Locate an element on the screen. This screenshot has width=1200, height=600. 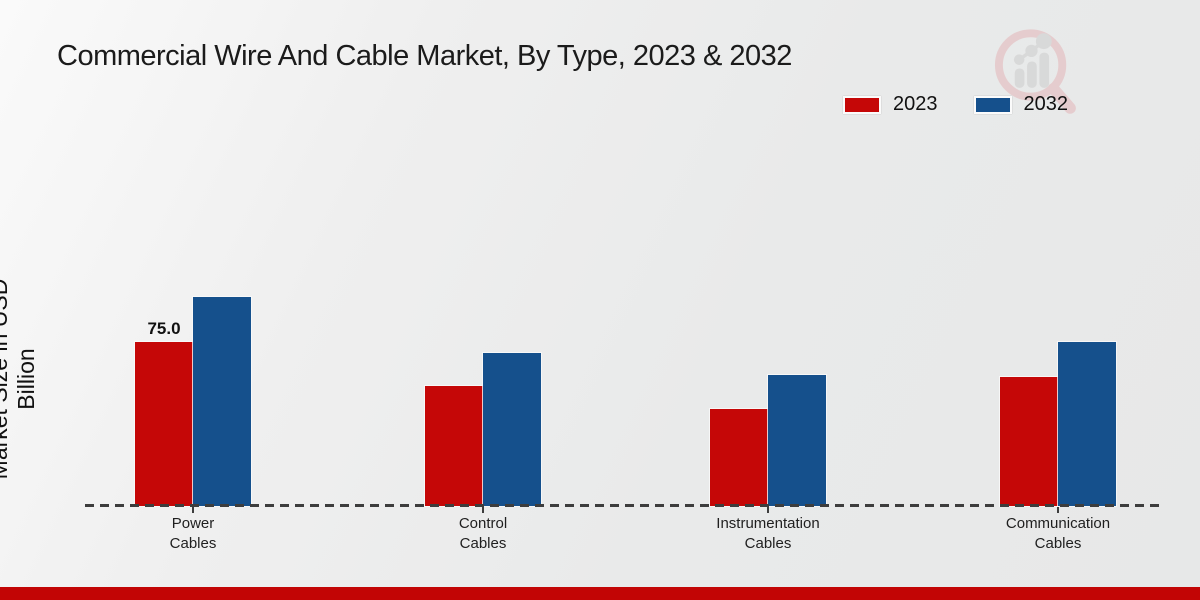
footer-accent-bar is located at coordinates (600, 593).